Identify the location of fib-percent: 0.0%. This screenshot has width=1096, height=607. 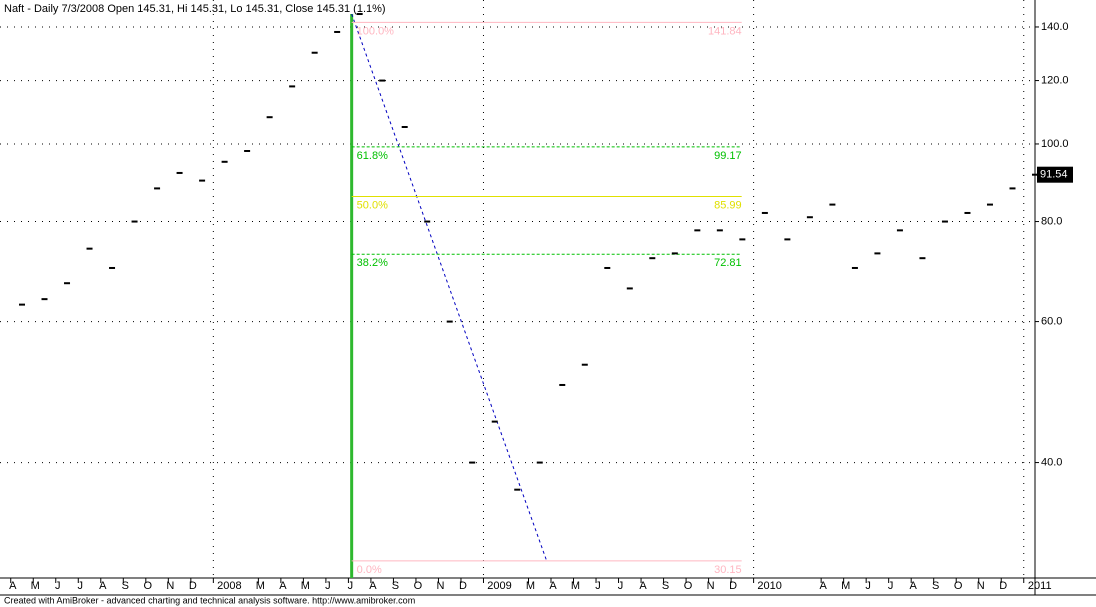
(369, 570).